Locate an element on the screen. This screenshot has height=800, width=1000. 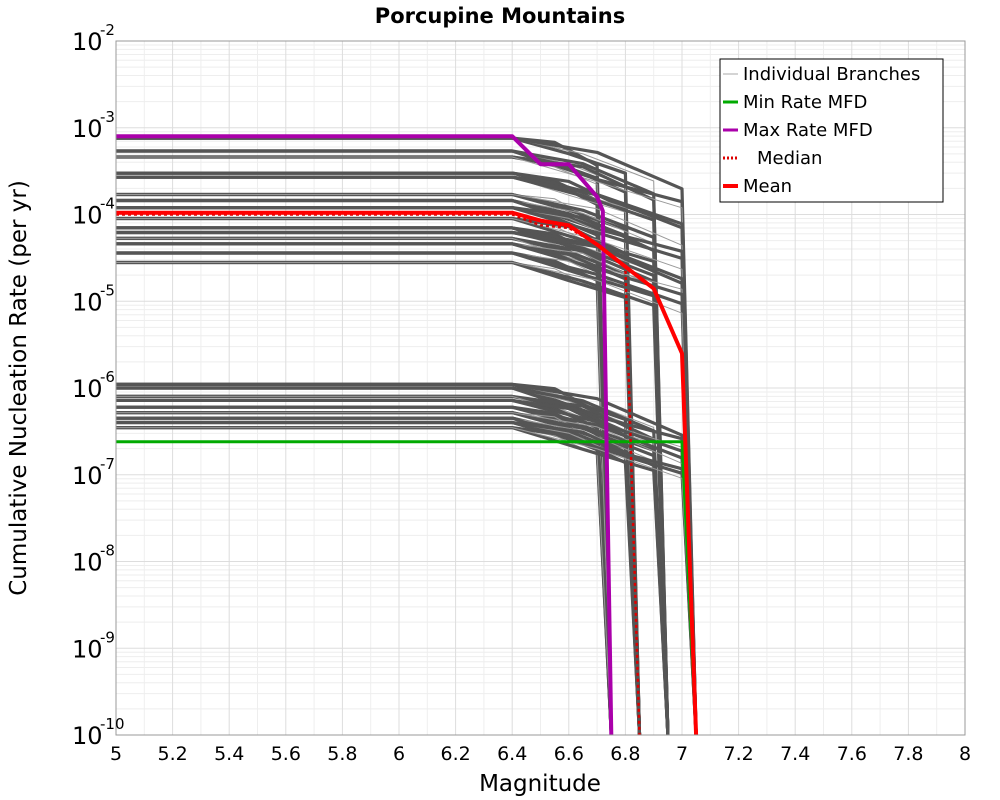
y-tick-label: 10⁻¹⁰ is located at coordinates (98, 732).